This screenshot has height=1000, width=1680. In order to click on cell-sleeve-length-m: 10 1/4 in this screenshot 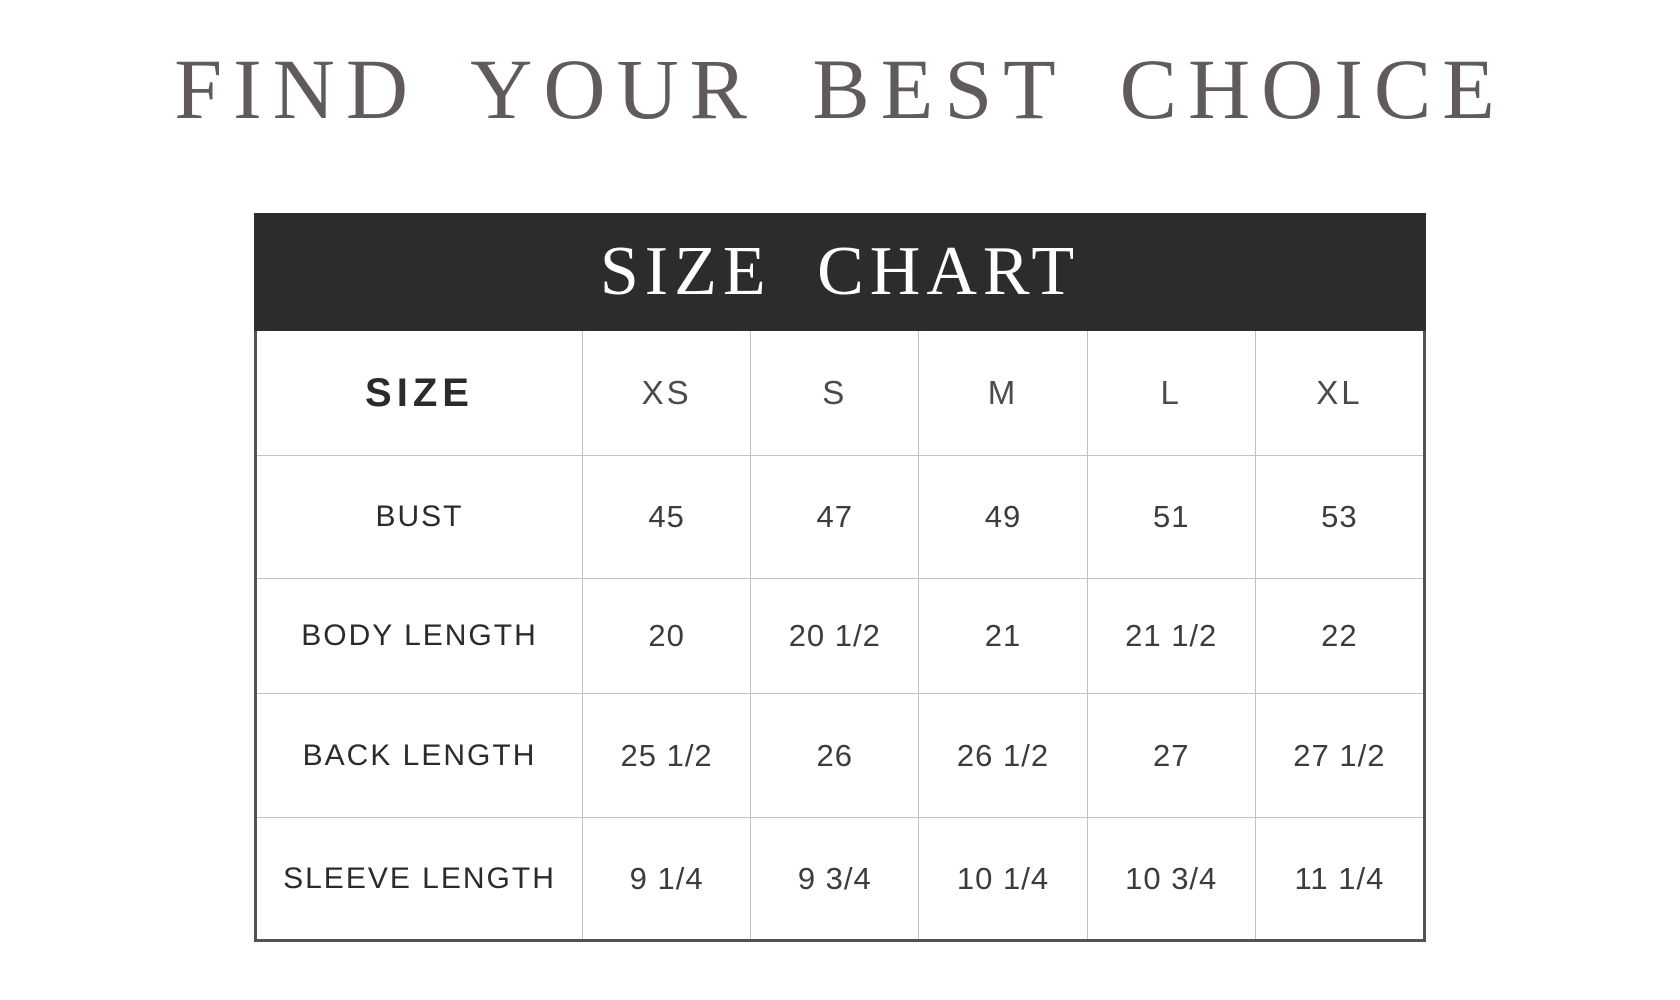, I will do `click(1002, 878)`.